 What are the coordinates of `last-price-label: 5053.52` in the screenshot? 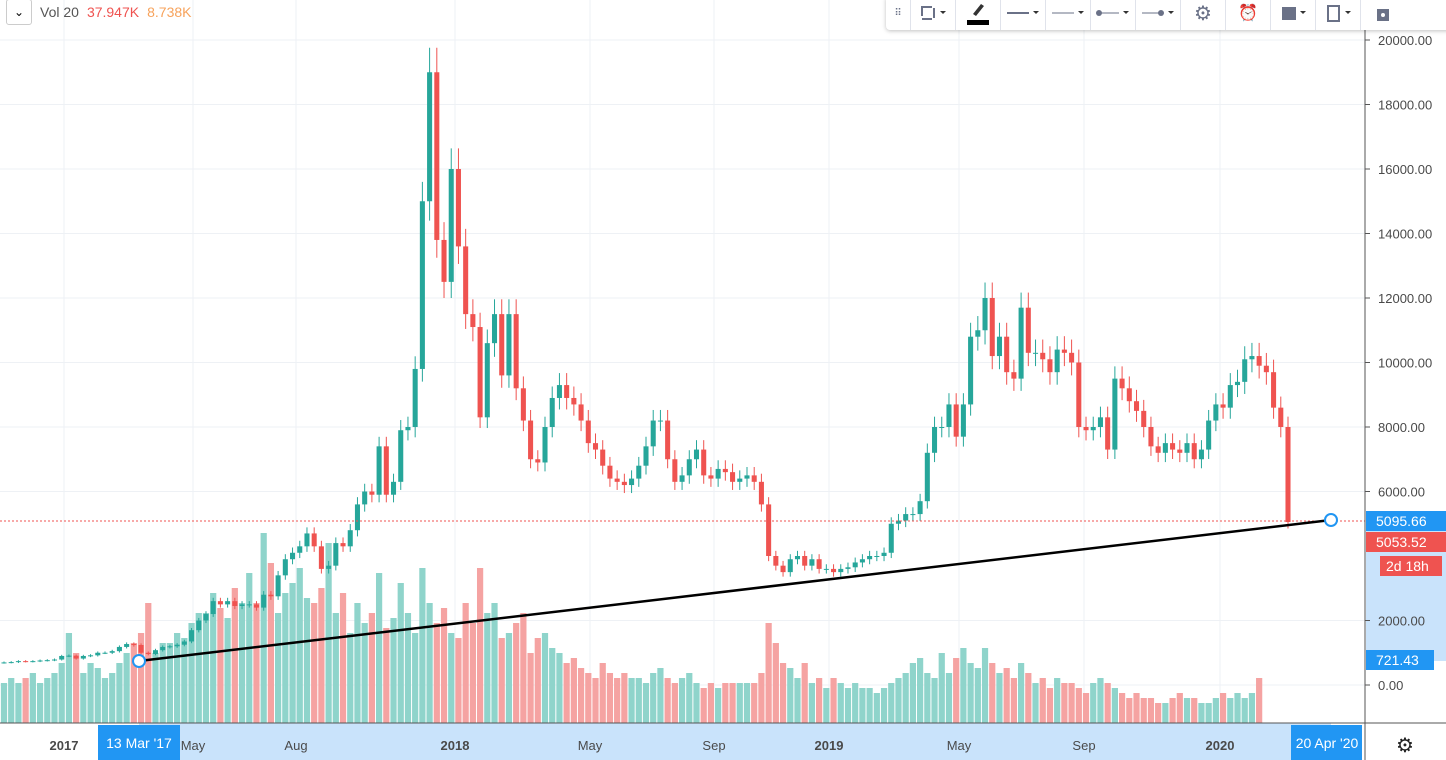 It's located at (1406, 542).